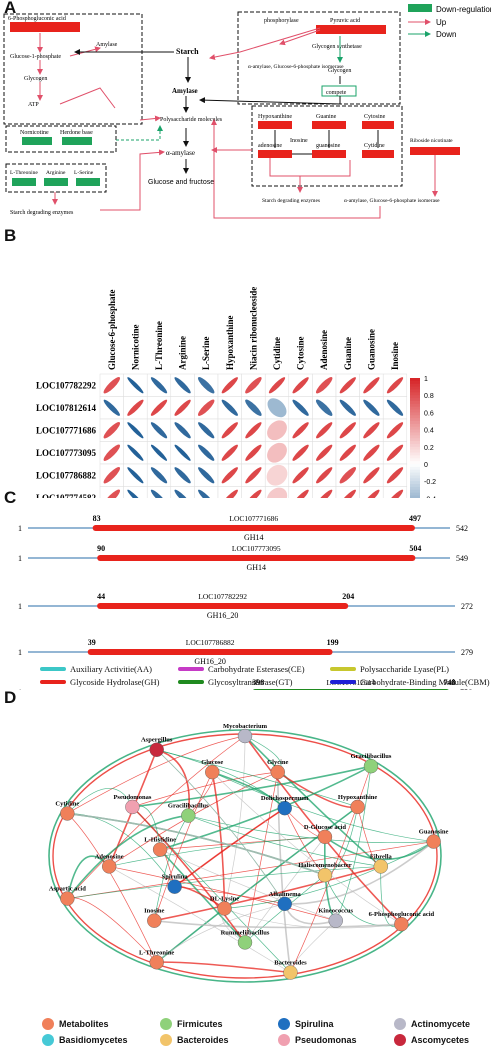 The height and width of the screenshot is (1049, 491). What do you see at coordinates (430, 482) in the screenshot?
I see `colorbar-tick: -0.2` at bounding box center [430, 482].